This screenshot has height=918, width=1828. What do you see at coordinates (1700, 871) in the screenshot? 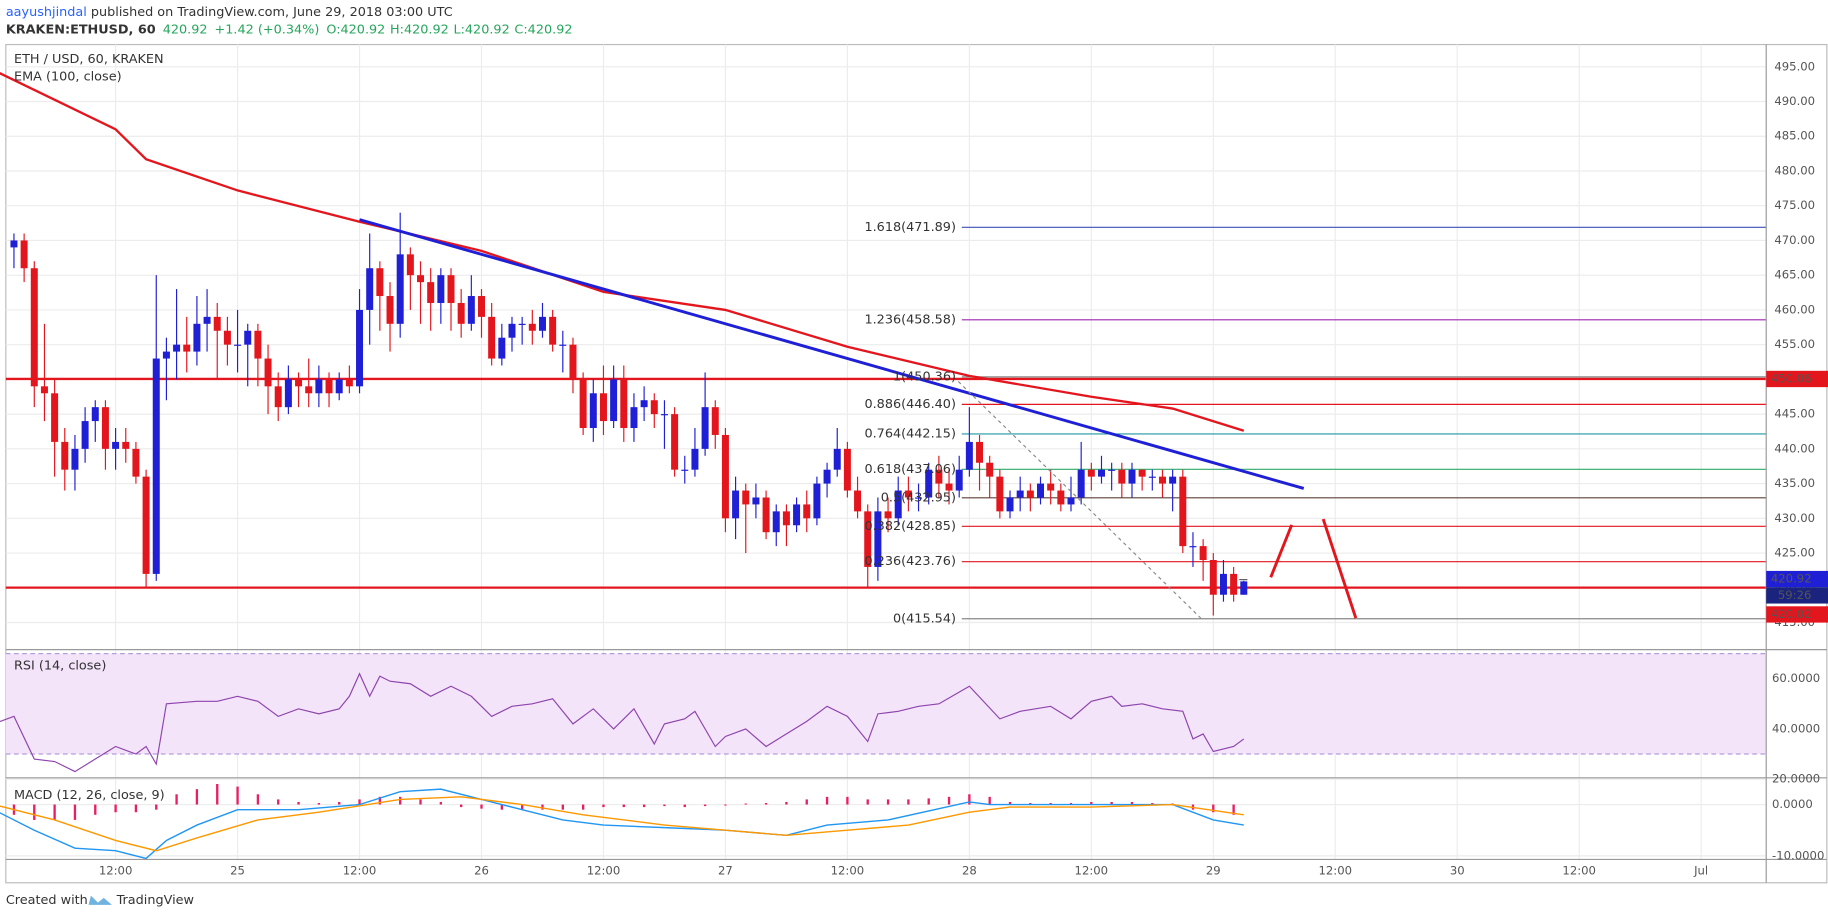
I see `x-tick-label: Jul` at bounding box center [1700, 871].